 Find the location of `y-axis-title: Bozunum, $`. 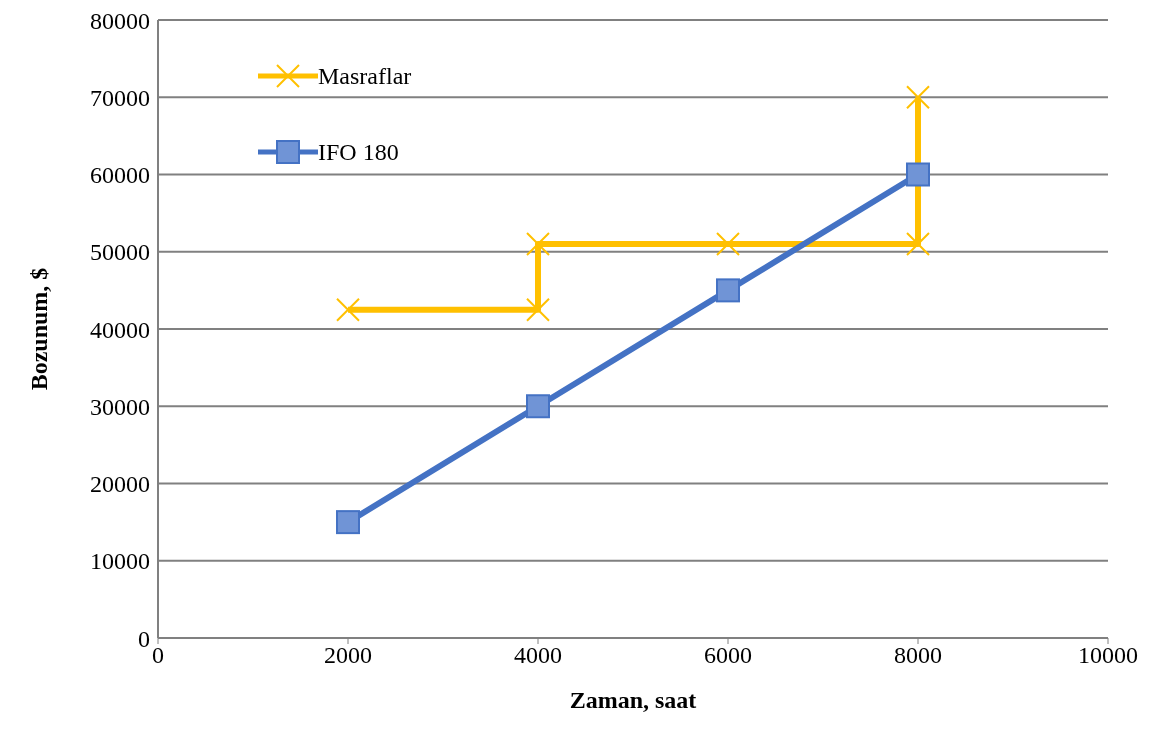

y-axis-title: Bozunum, $ is located at coordinates (38, 329).